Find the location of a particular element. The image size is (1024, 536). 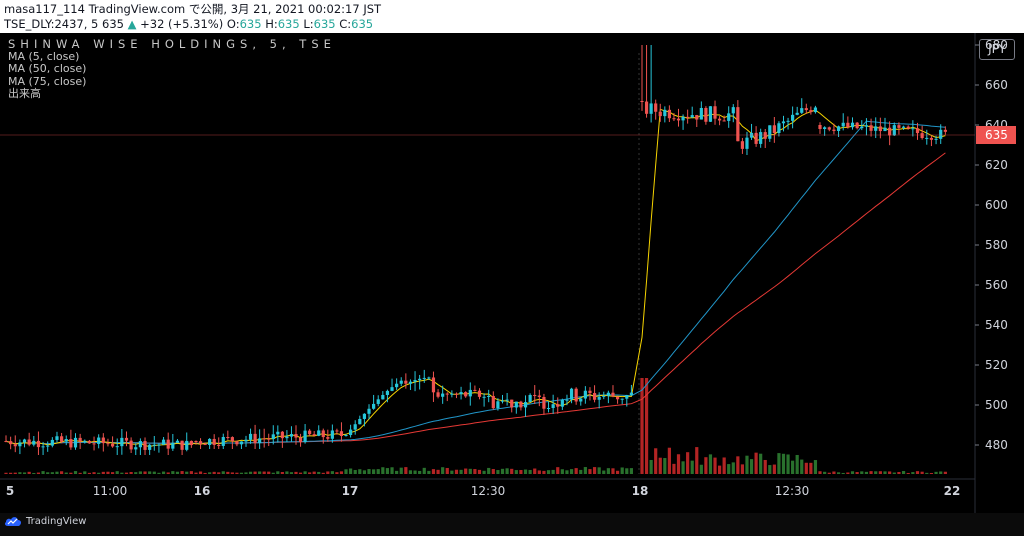

current-price-label: 635 is located at coordinates (996, 135).